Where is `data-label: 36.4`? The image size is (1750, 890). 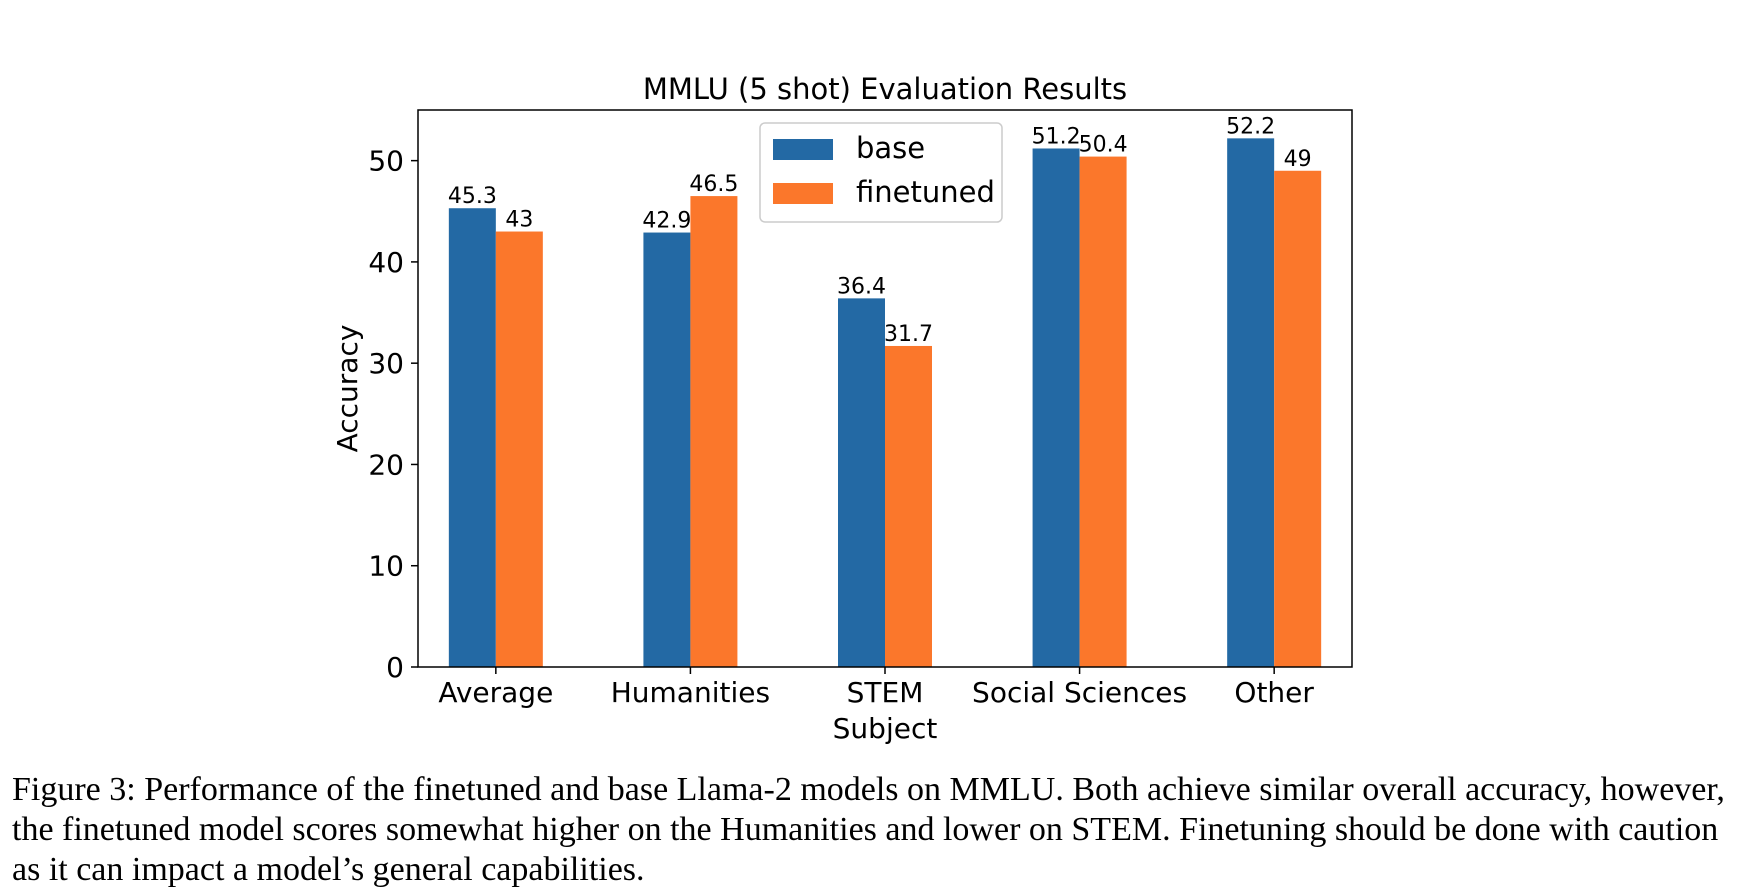 data-label: 36.4 is located at coordinates (861, 286).